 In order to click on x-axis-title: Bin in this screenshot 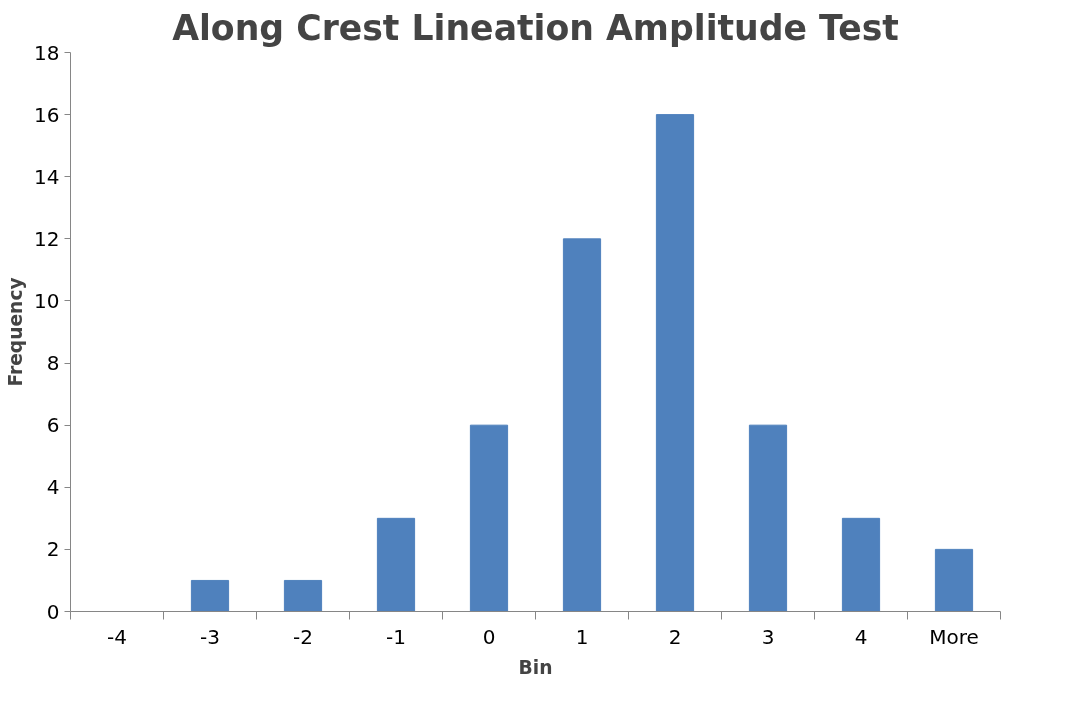, I will do `click(535, 667)`.